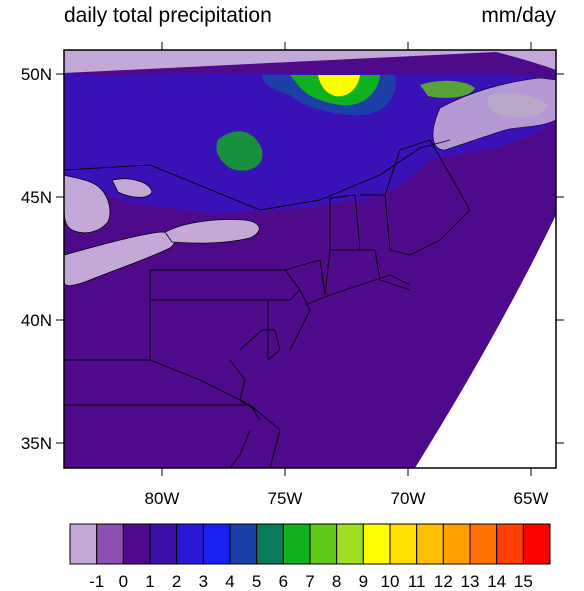 The image size is (584, 591). I want to click on colorbar-label: 3, so click(203, 581).